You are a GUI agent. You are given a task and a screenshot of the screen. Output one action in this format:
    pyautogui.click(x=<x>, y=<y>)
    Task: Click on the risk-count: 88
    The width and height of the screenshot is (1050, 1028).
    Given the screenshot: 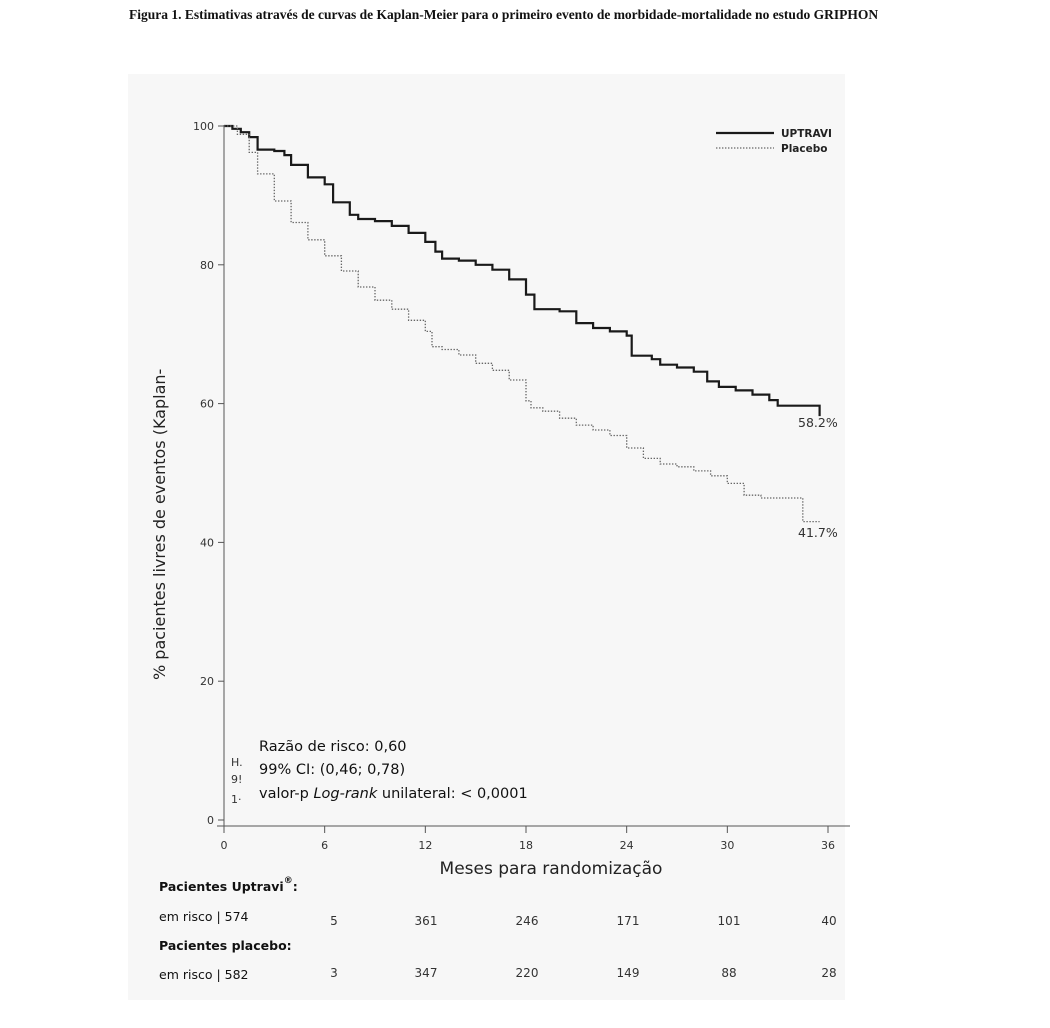 What is the action you would take?
    pyautogui.click(x=728, y=973)
    